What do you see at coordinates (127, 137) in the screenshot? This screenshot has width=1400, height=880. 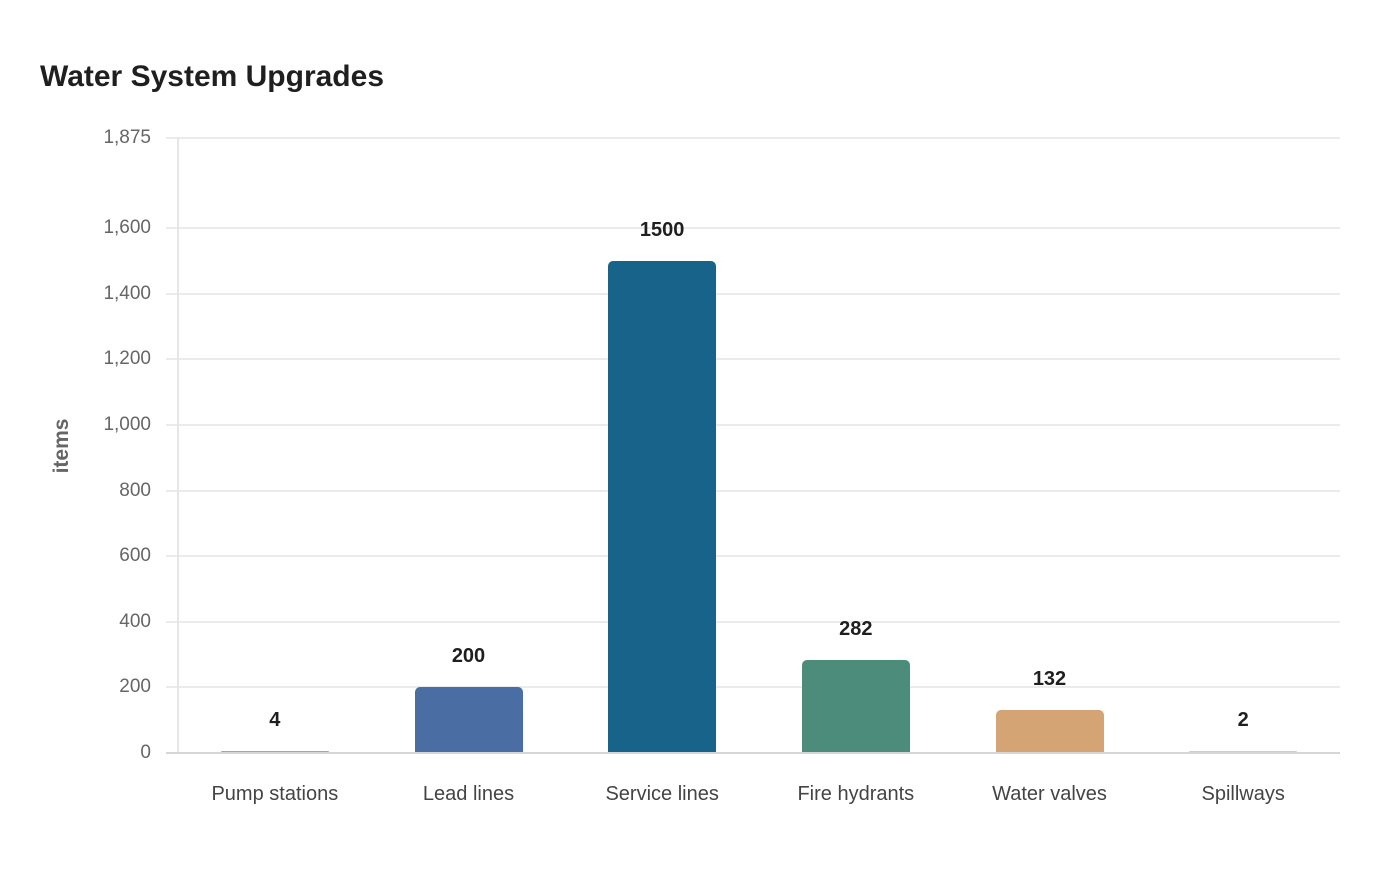 I see `y-tick-label: 1,875` at bounding box center [127, 137].